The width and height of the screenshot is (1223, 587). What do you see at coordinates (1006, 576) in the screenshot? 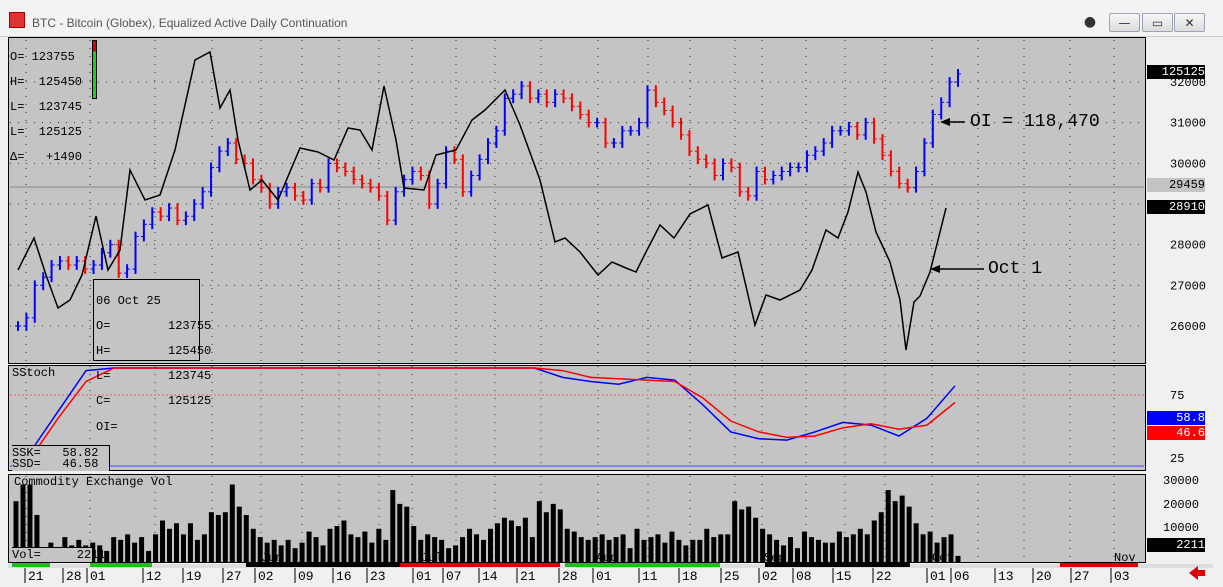
I see `date-axis-label: 13` at bounding box center [1006, 576].